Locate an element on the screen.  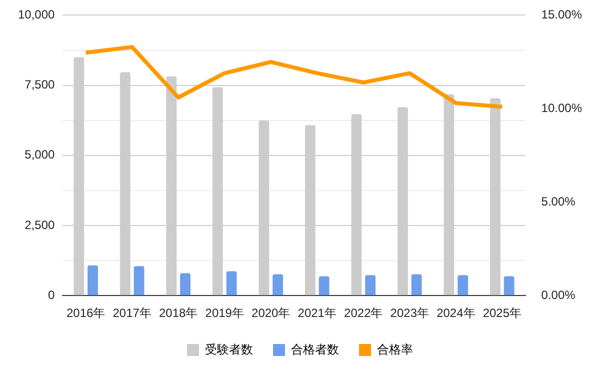
y-tick-label: 10,000 is located at coordinates (37, 15).